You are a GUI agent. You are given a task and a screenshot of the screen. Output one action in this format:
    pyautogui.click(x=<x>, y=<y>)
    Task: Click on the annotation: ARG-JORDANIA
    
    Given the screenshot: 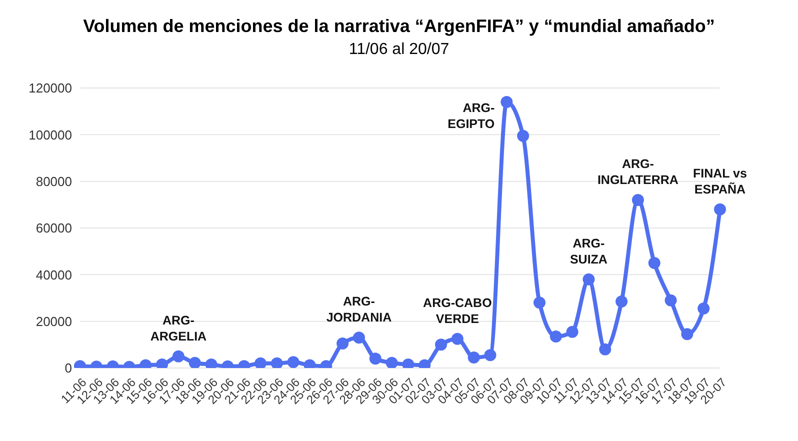 What is the action you would take?
    pyautogui.click(x=359, y=309)
    